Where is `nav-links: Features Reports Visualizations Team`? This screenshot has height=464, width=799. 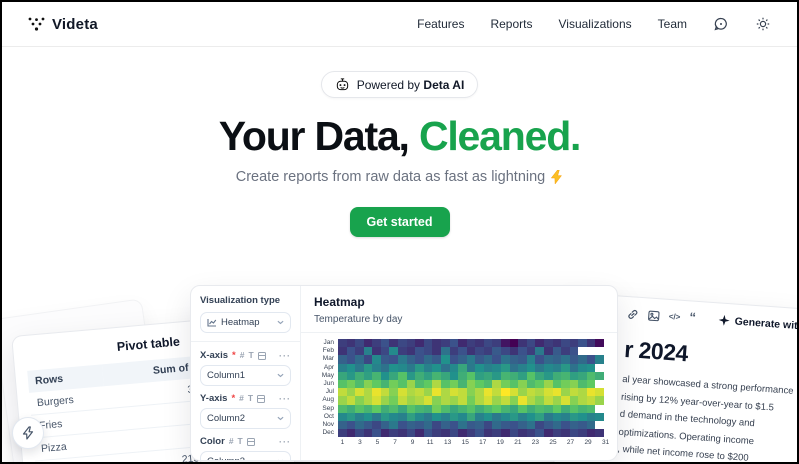
nav-links: Features Reports Visualizations Team is located at coordinates (594, 24).